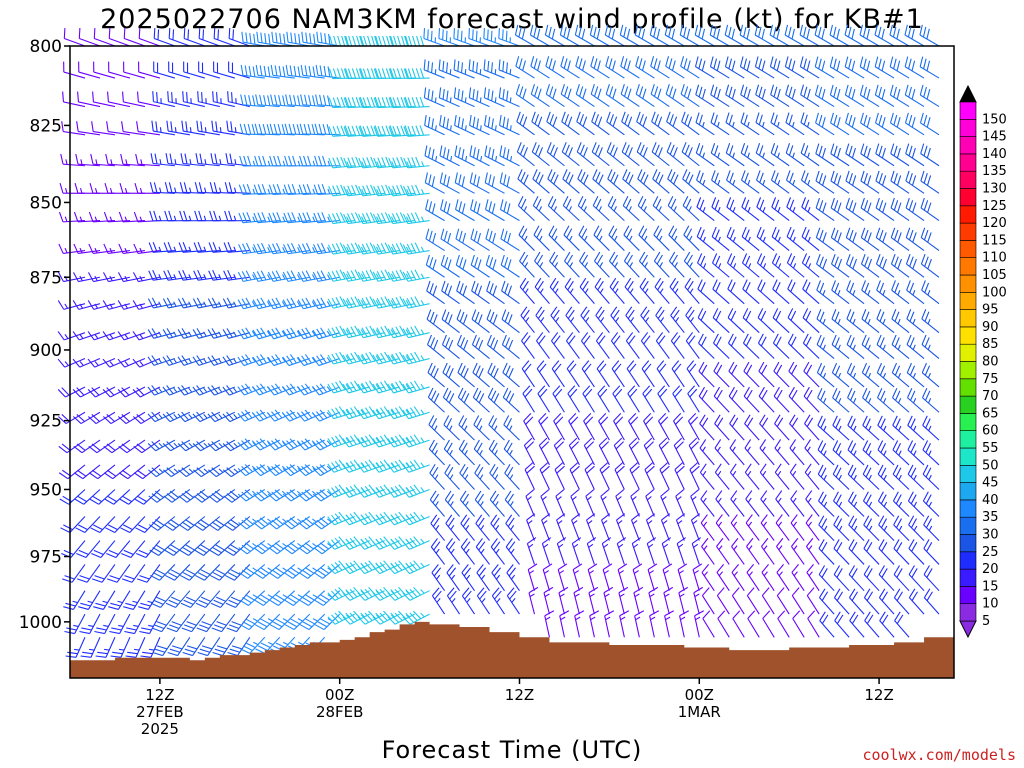 This screenshot has width=1024, height=768. I want to click on colorbar-label: 130, so click(994, 189).